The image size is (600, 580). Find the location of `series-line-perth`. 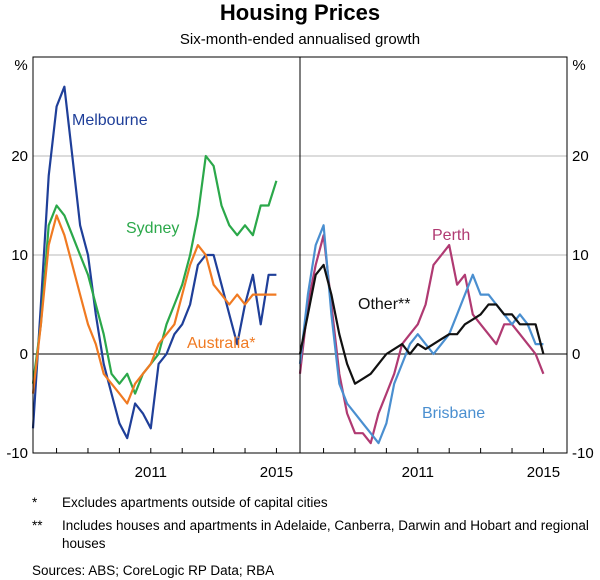

series-line-perth is located at coordinates (421, 339).